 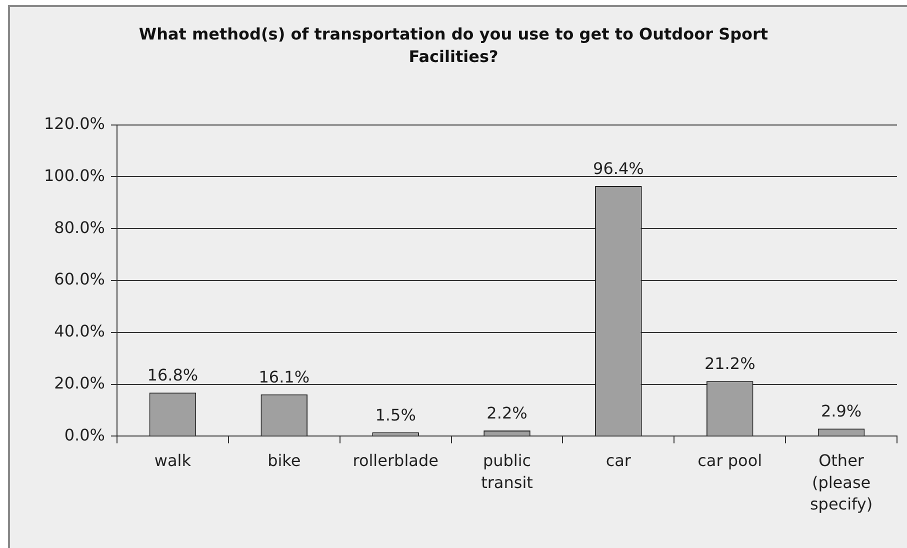 What do you see at coordinates (507, 471) in the screenshot?
I see `x-tick-label: public transit` at bounding box center [507, 471].